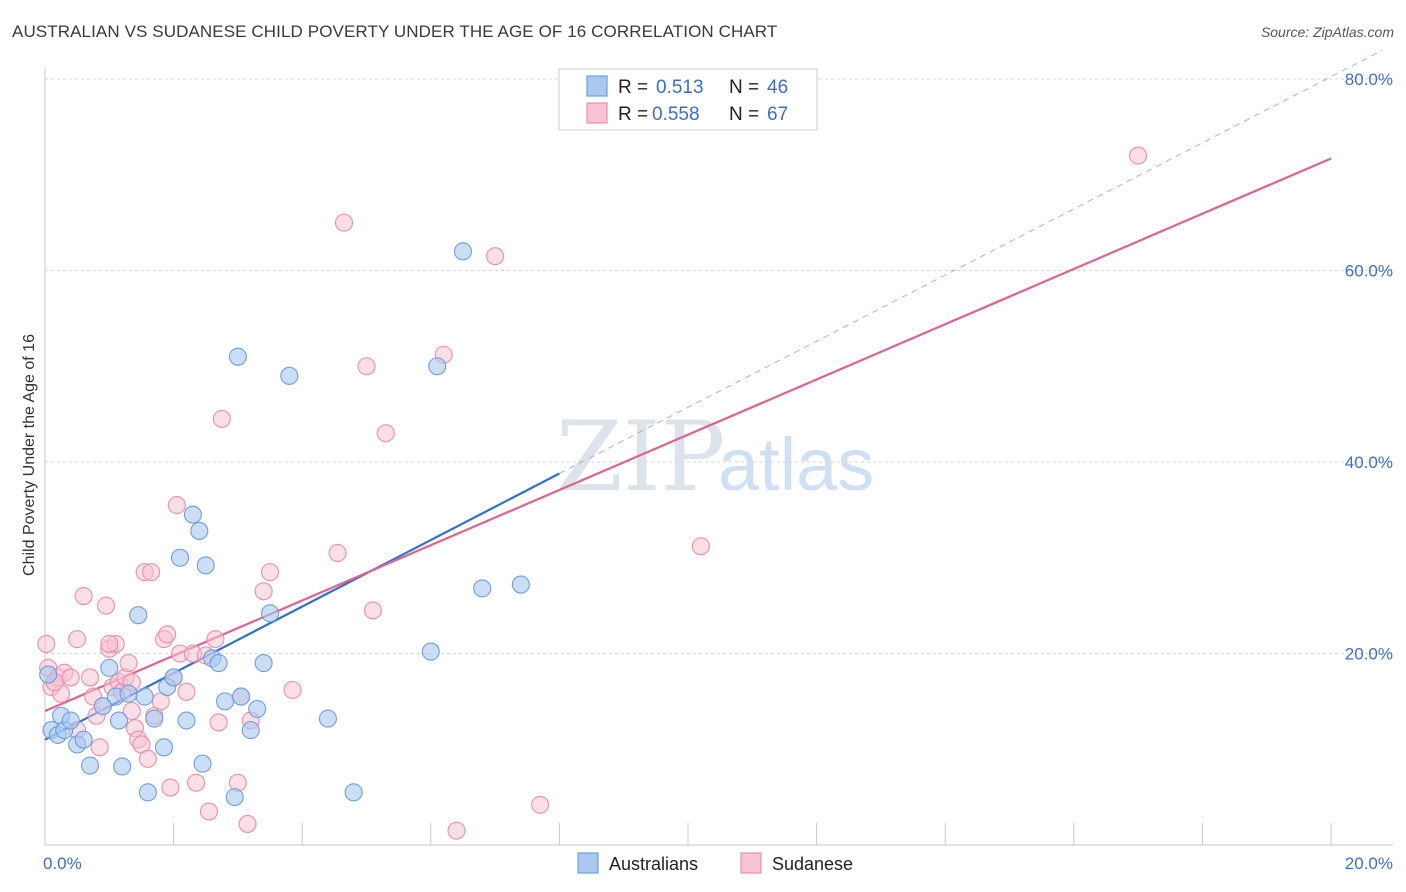 Image resolution: width=1406 pixels, height=892 pixels. What do you see at coordinates (29, 455) in the screenshot?
I see `y-axis-title: Child Poverty Under the Age of 16` at bounding box center [29, 455].